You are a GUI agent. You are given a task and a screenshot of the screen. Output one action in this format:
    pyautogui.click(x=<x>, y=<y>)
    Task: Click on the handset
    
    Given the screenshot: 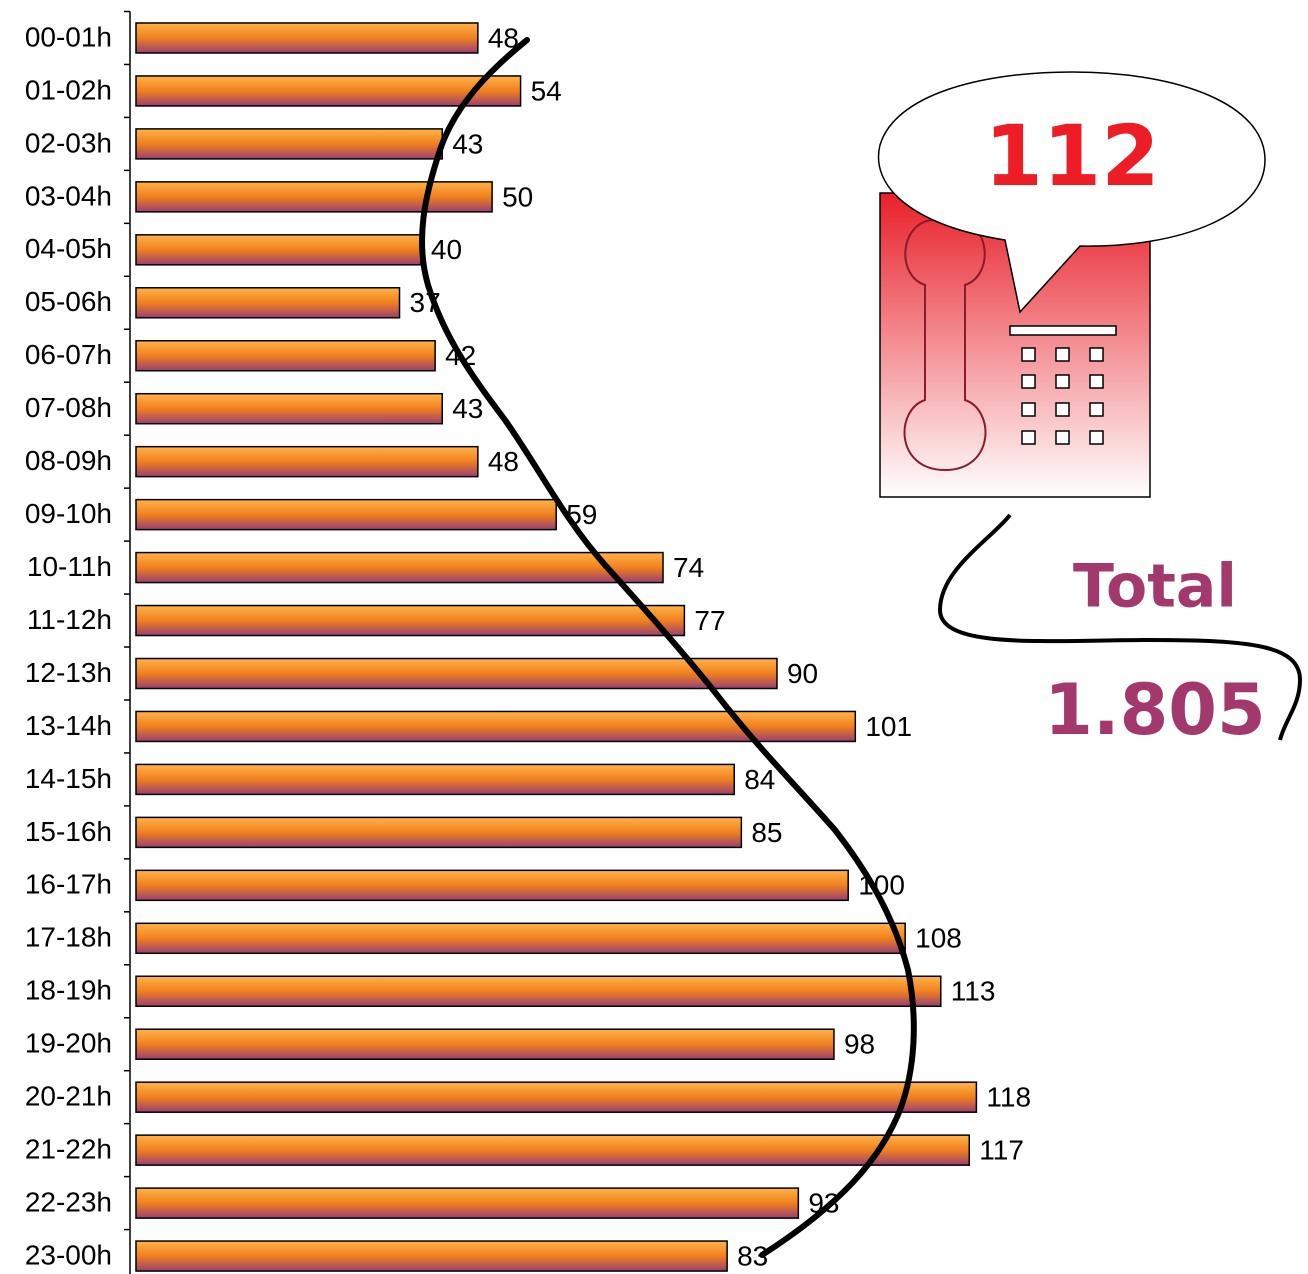 What is the action you would take?
    pyautogui.click(x=945, y=345)
    